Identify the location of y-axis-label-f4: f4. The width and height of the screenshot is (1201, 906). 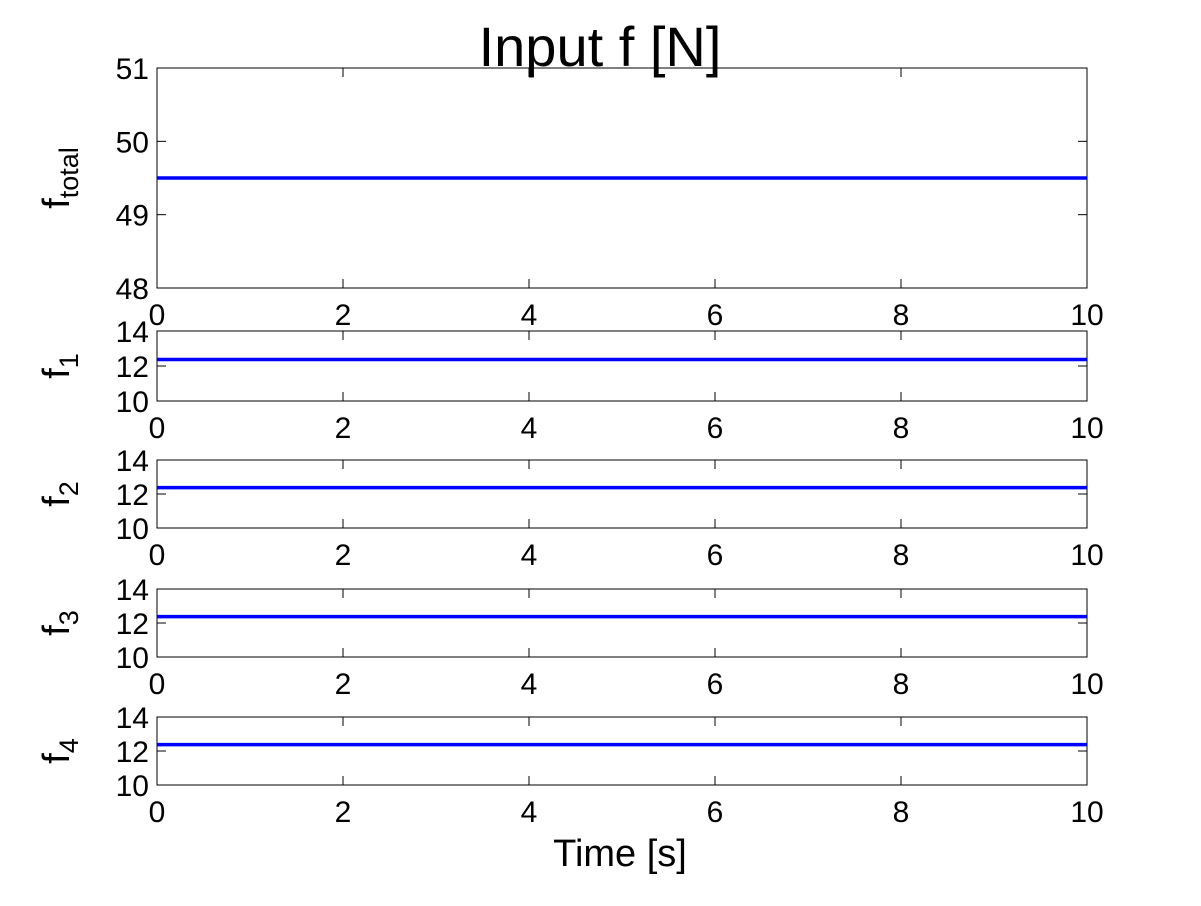
(60, 751).